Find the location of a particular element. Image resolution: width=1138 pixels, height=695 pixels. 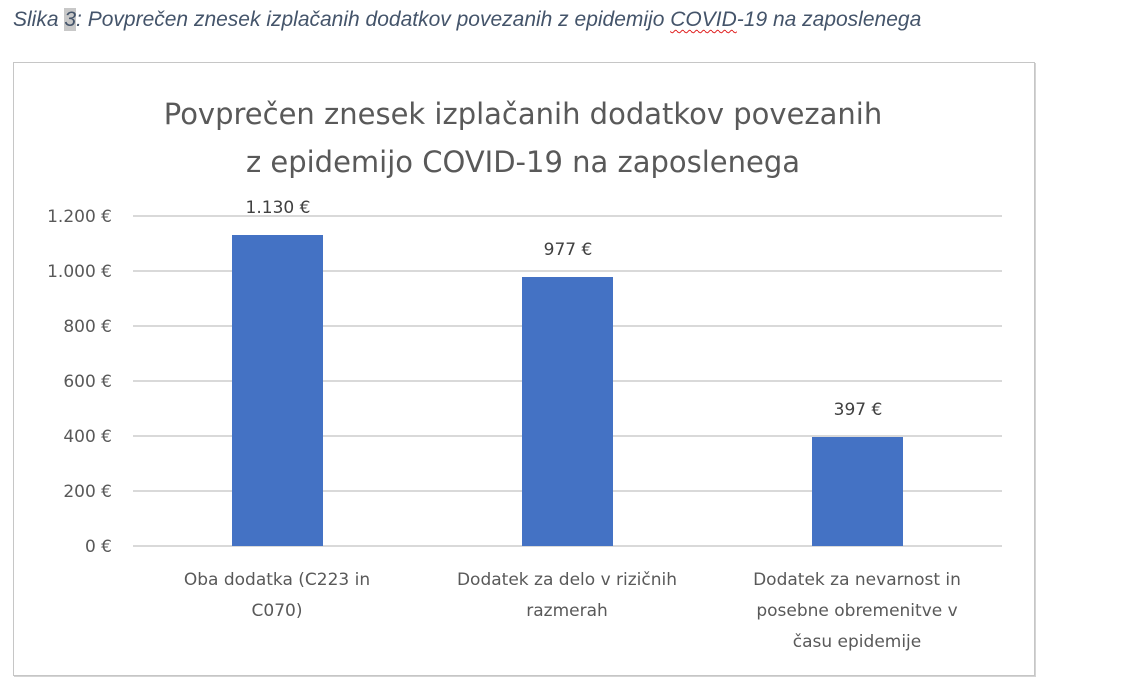

y-tick-label: 800 € is located at coordinates (87, 327).